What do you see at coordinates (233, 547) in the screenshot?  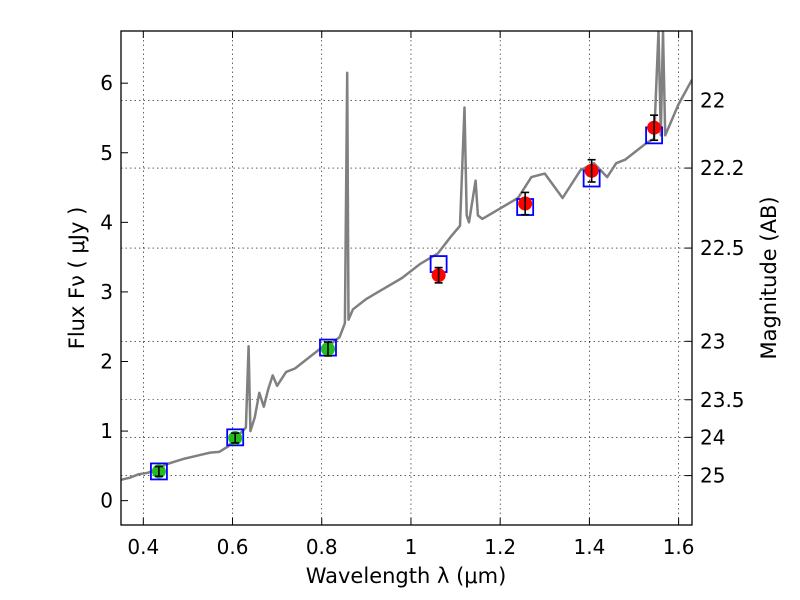 I see `x-tick-label: 0.6` at bounding box center [233, 547].